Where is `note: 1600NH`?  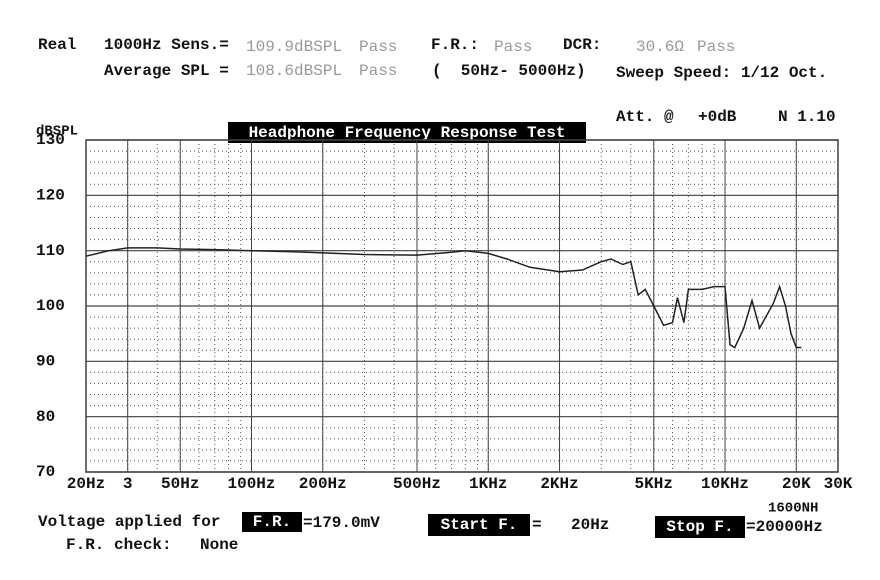
note: 1600NH is located at coordinates (793, 509).